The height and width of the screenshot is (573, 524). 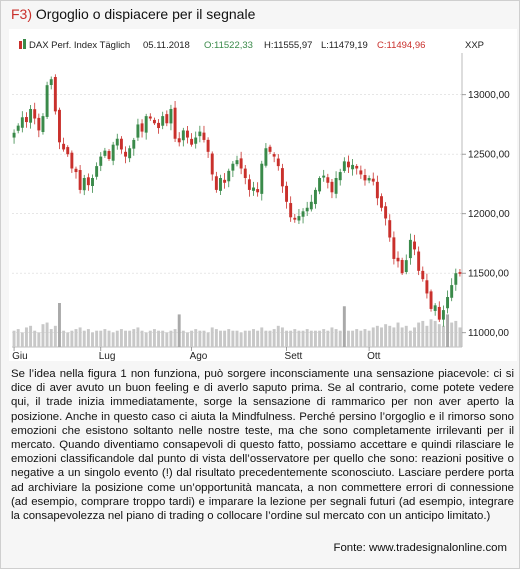 What do you see at coordinates (21, 14) in the screenshot?
I see `figure-number: F3)` at bounding box center [21, 14].